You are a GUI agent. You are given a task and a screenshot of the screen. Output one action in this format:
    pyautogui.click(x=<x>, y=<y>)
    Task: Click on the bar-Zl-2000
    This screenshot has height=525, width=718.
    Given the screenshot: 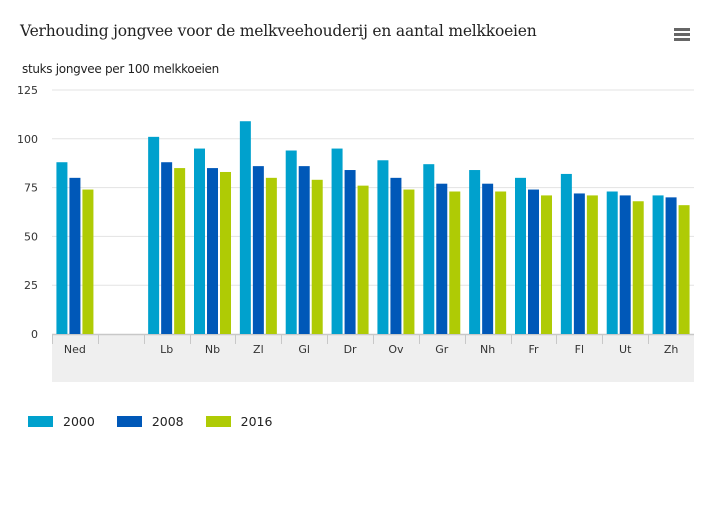 What is the action you would take?
    pyautogui.click(x=245, y=228)
    